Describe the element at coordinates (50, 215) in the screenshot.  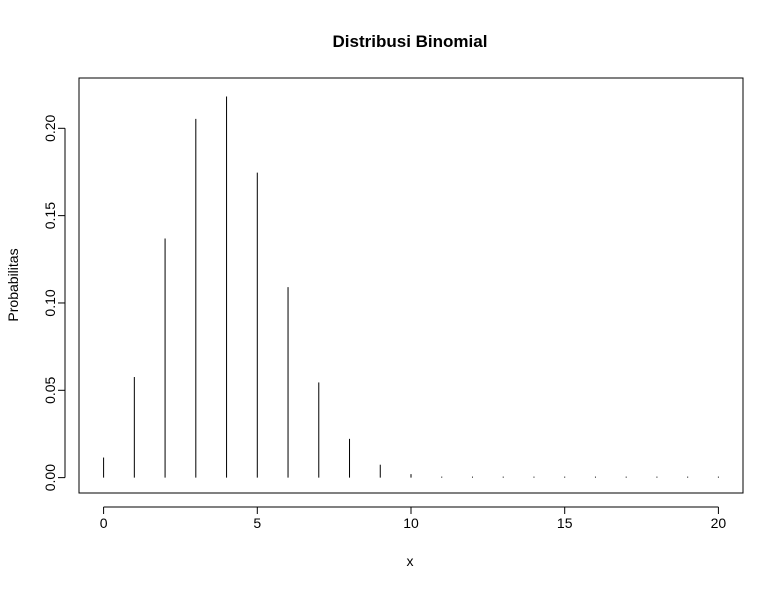
I see `y-tick-label-0.15: 0.15` at that location.